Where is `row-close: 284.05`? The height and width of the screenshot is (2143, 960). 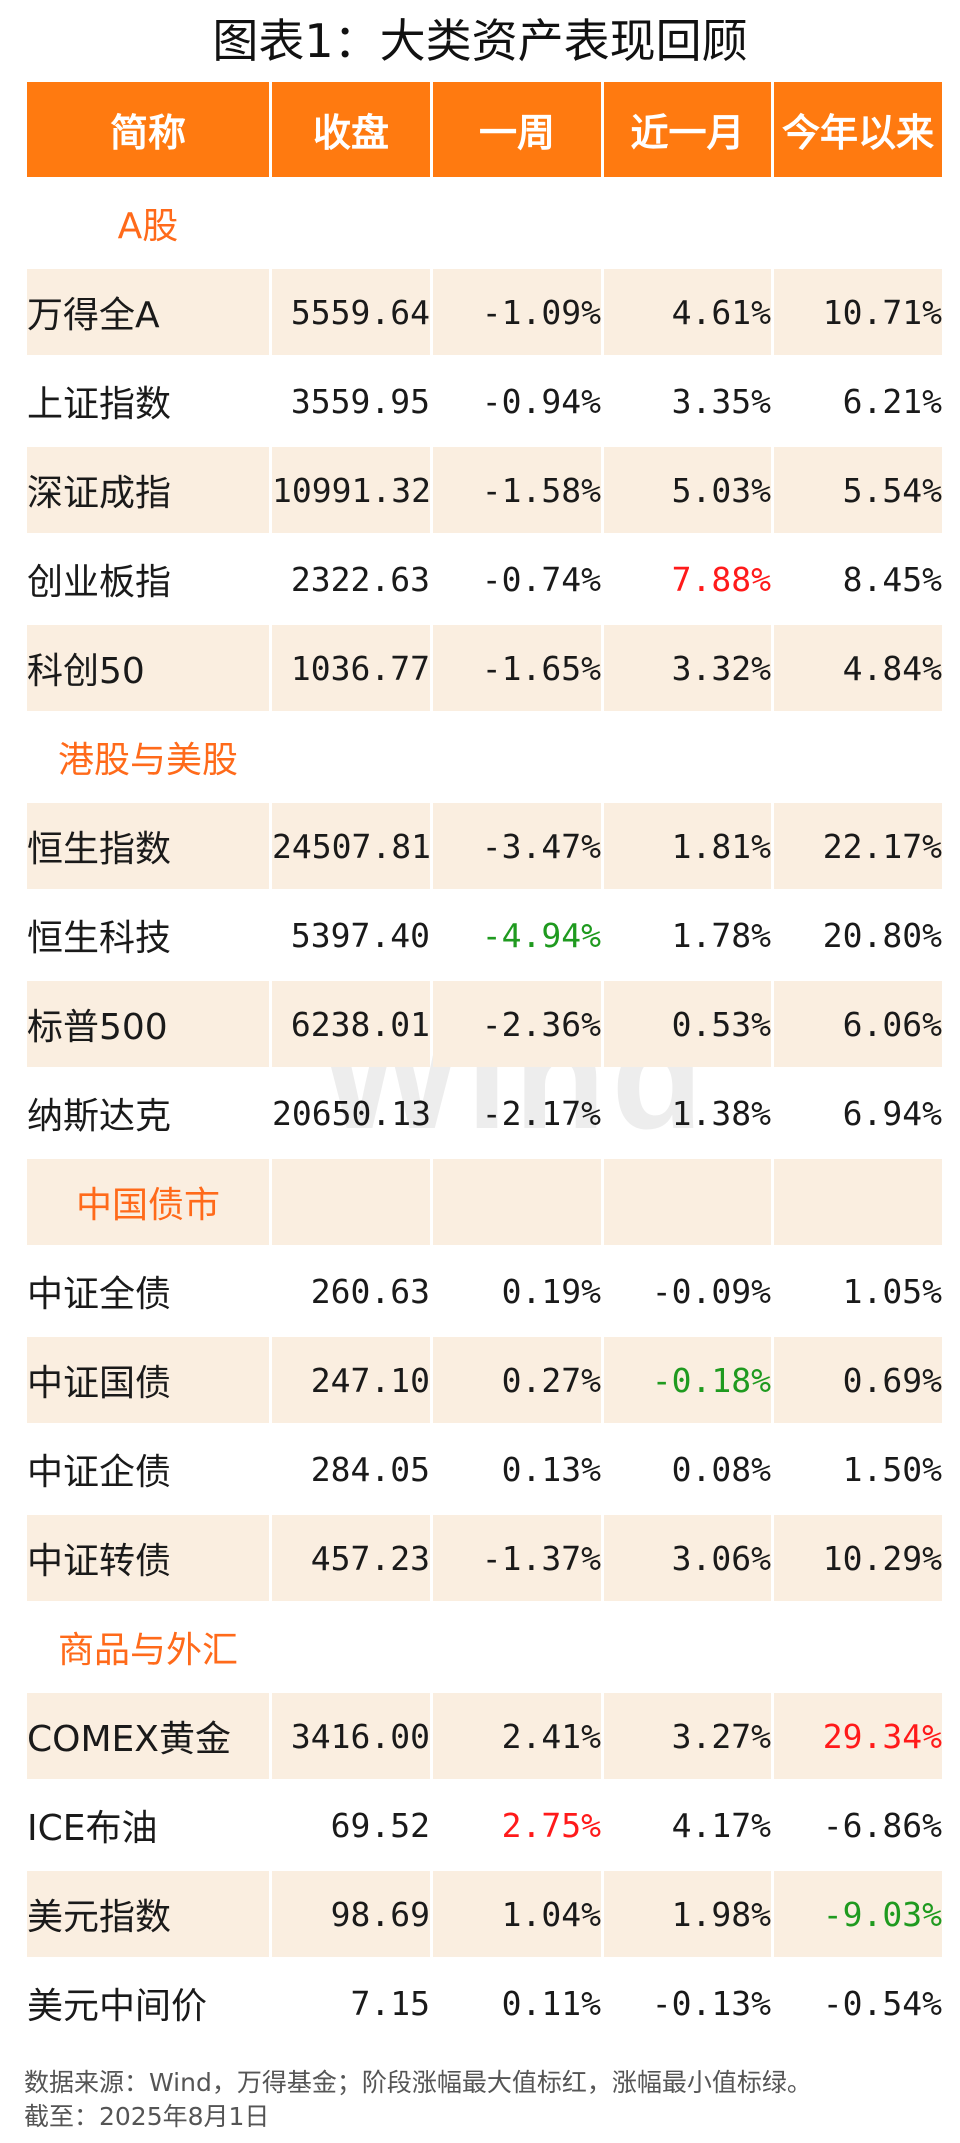 row-close: 284.05 is located at coordinates (370, 1469).